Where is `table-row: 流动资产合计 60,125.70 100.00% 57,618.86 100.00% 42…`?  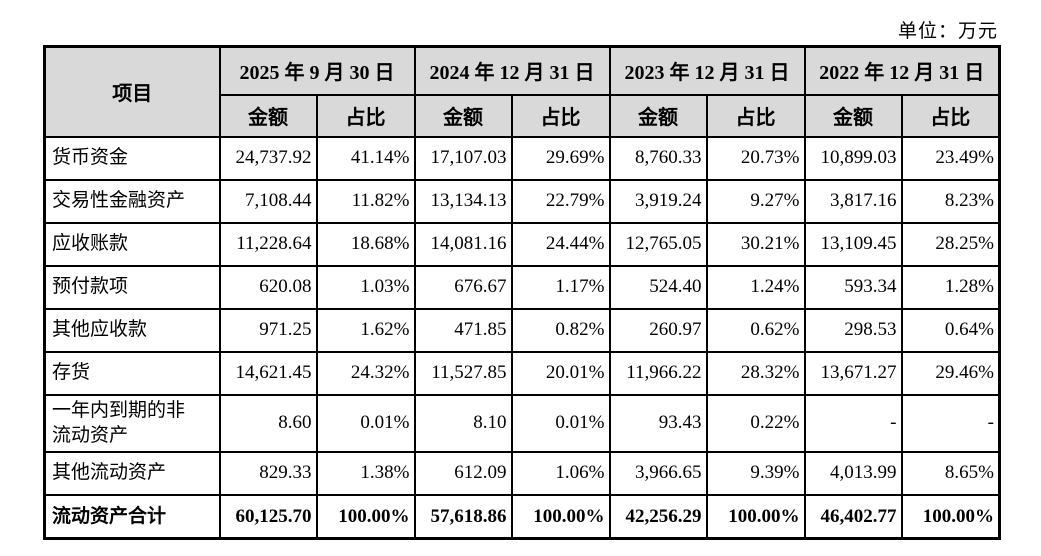 table-row: 流动资产合计 60,125.70 100.00% 57,618.86 100.00% 42… is located at coordinates (522, 516).